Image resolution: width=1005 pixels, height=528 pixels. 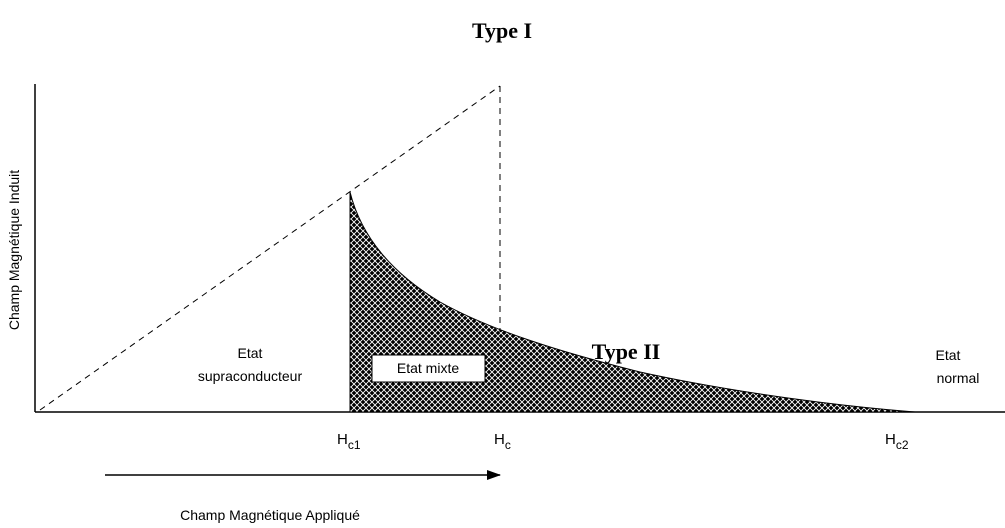 What do you see at coordinates (502, 441) in the screenshot?
I see `field-label: Hc` at bounding box center [502, 441].